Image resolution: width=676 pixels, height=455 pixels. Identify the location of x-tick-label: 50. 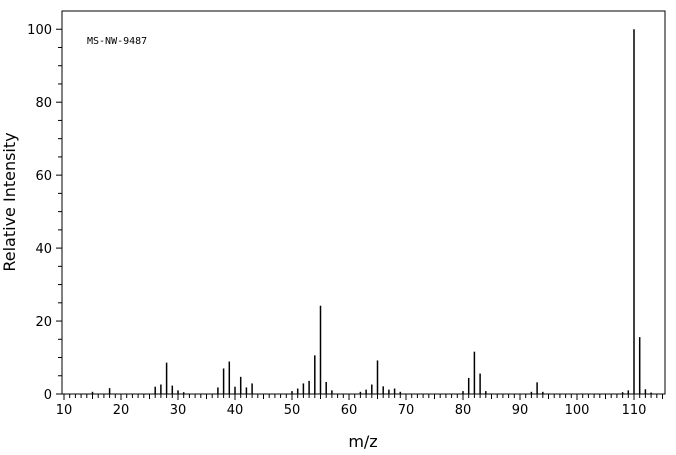
(292, 410).